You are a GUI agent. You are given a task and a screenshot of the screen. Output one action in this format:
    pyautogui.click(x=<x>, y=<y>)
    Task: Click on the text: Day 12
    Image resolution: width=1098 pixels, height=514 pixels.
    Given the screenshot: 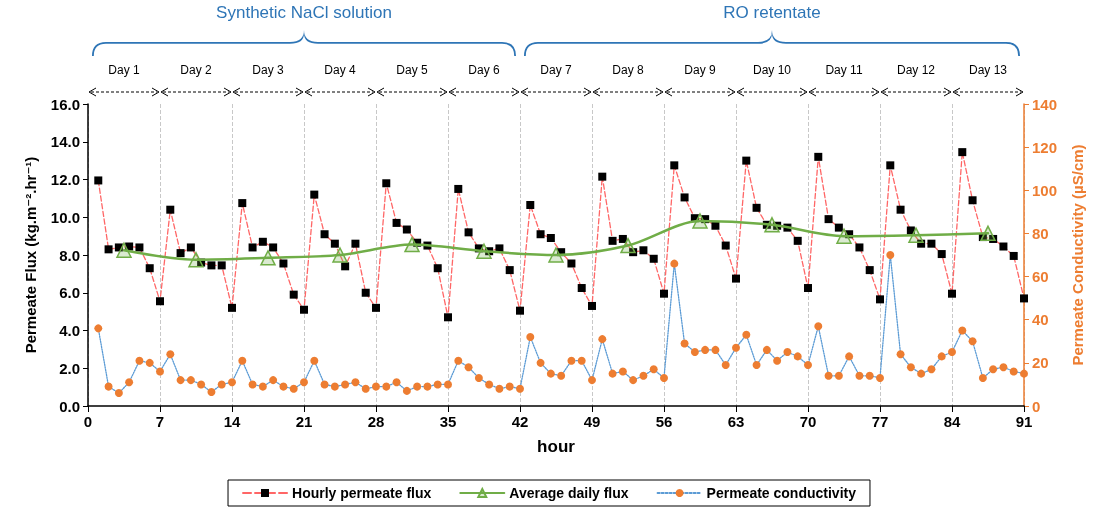 What is the action you would take?
    pyautogui.click(x=916, y=70)
    